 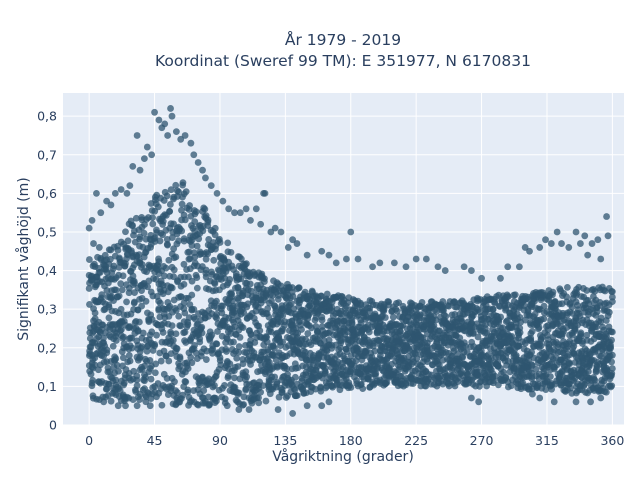 I want to click on y-tick-labels: 0 0,1 0,2 0,3 0,4 0,5 0,6 0,7 0,8, so click(x=47, y=271).